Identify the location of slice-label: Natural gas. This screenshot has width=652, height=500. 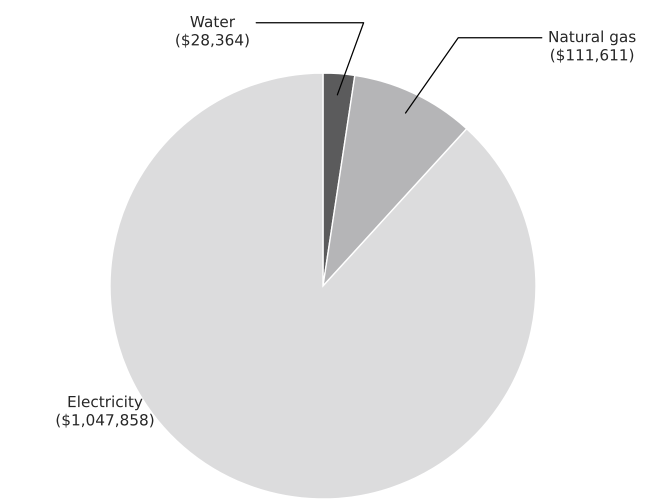
(593, 38).